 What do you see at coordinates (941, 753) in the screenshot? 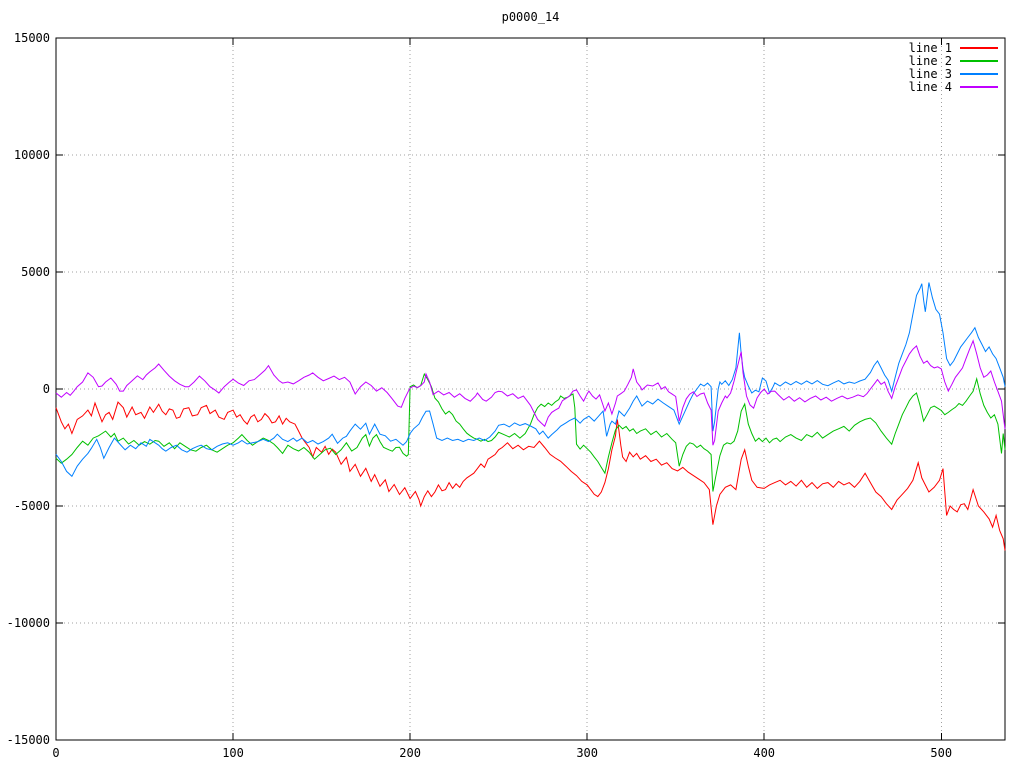
I see `x-tick-label: 500` at bounding box center [941, 753].